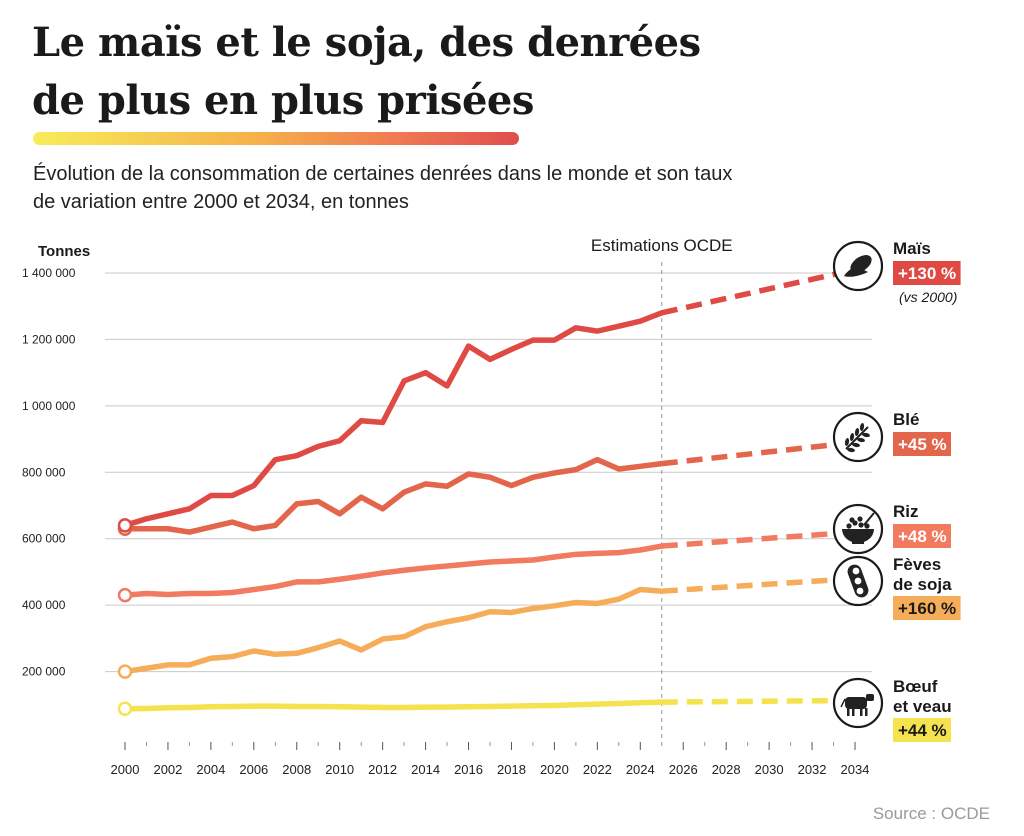 This screenshot has height=836, width=1024. Describe the element at coordinates (931, 813) in the screenshot. I see `source-credit: Source : OCDE` at that location.